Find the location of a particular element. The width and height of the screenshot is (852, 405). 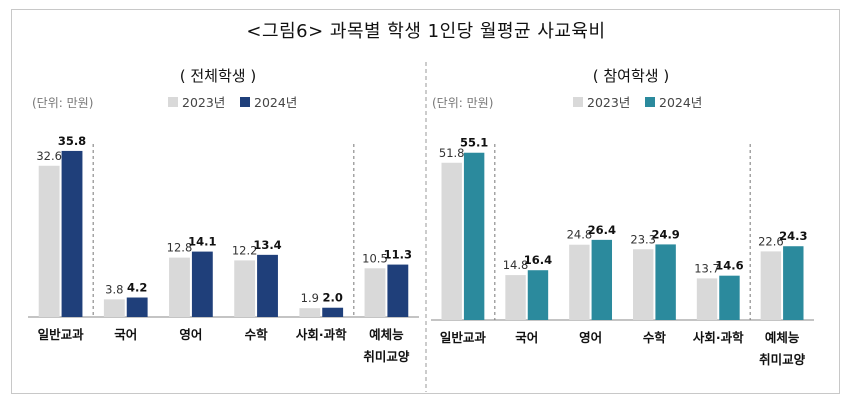

data-label: 2.0 is located at coordinates (332, 298).